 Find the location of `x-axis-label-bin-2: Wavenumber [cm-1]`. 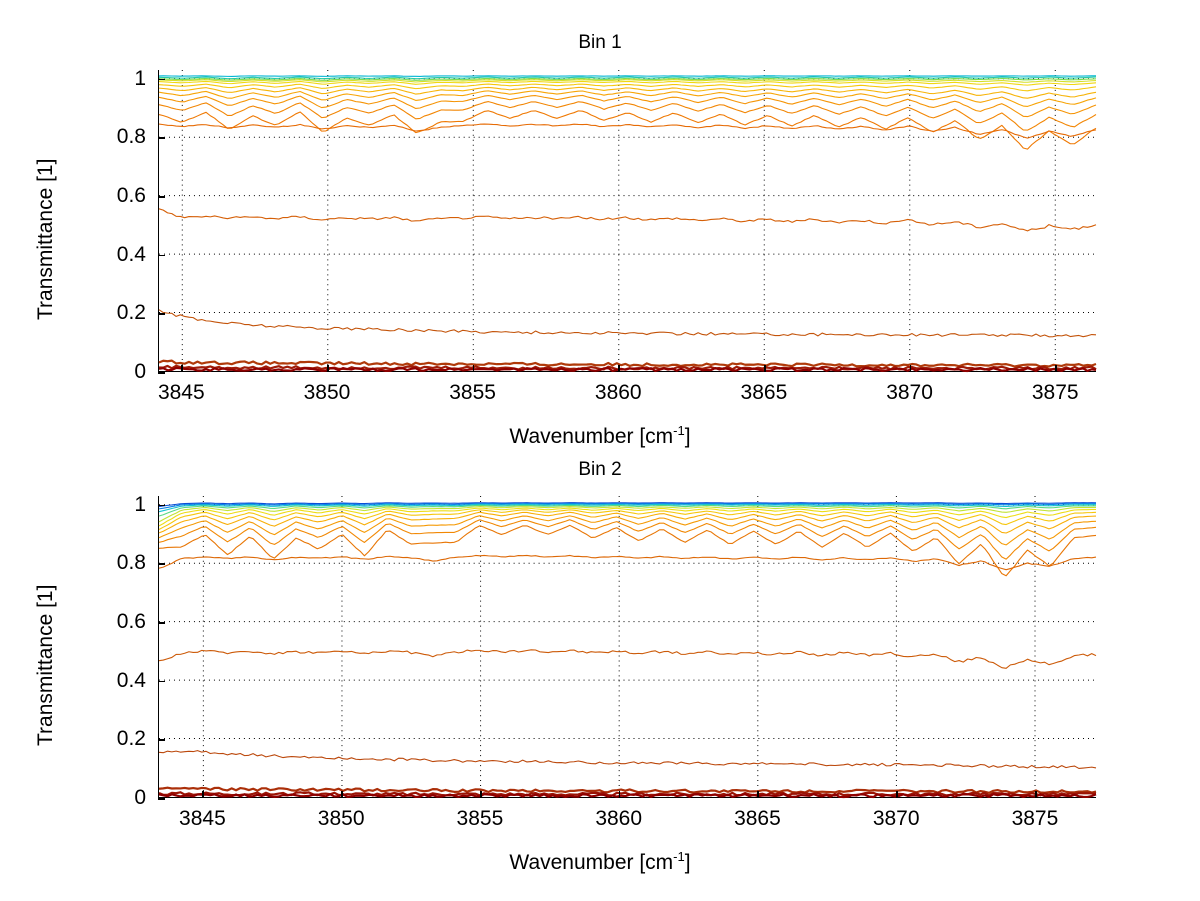

x-axis-label-bin-2: Wavenumber [cm-1] is located at coordinates (600, 862).